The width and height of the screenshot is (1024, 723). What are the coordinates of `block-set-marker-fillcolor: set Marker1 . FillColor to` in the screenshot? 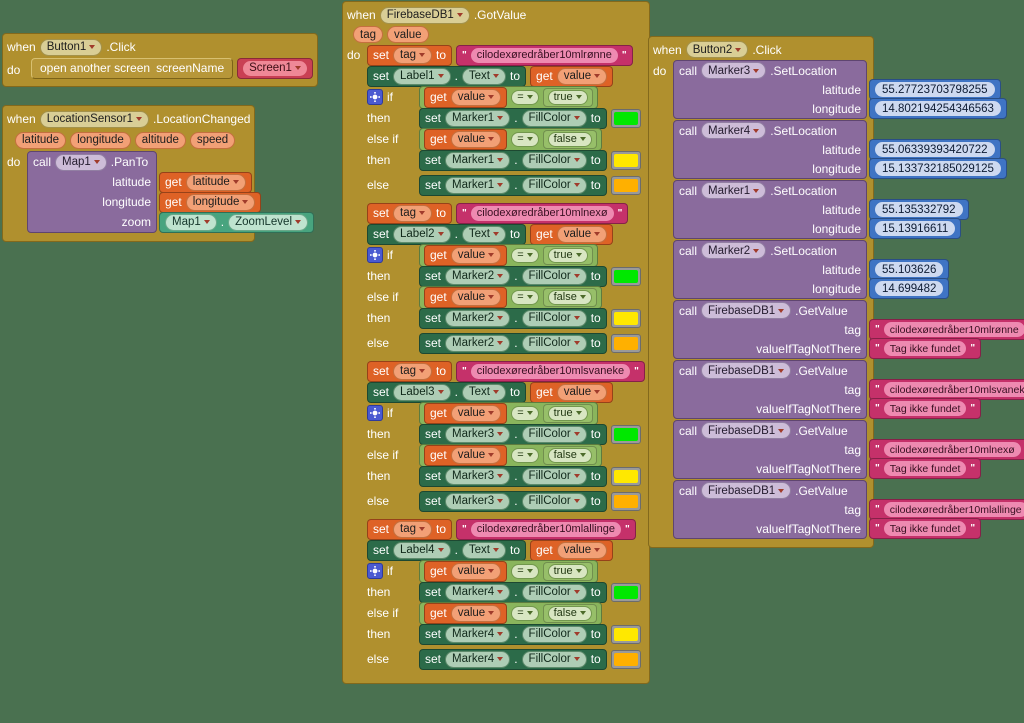 It's located at (513, 118).